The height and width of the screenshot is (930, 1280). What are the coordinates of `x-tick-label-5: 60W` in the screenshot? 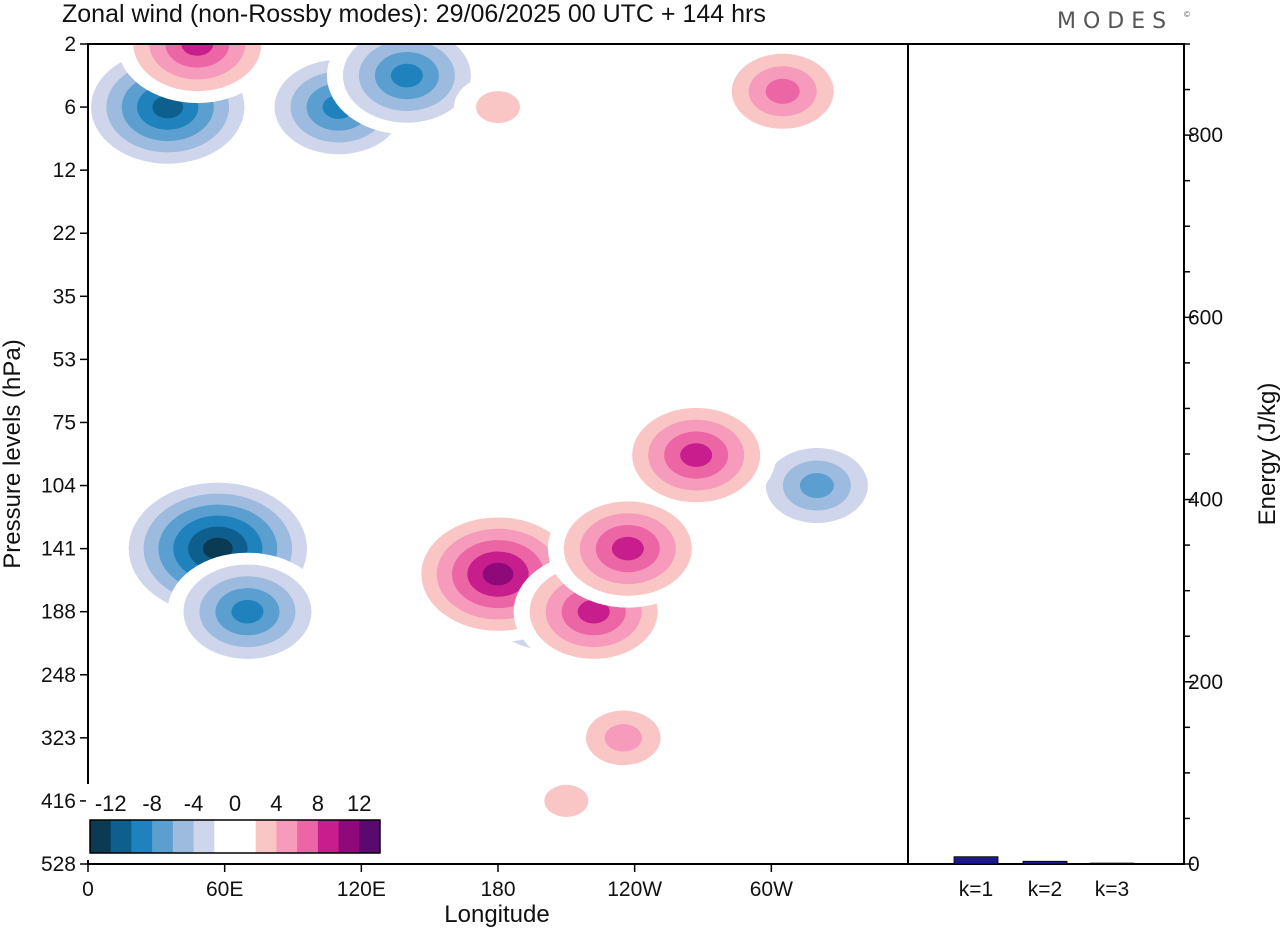 It's located at (771, 889).